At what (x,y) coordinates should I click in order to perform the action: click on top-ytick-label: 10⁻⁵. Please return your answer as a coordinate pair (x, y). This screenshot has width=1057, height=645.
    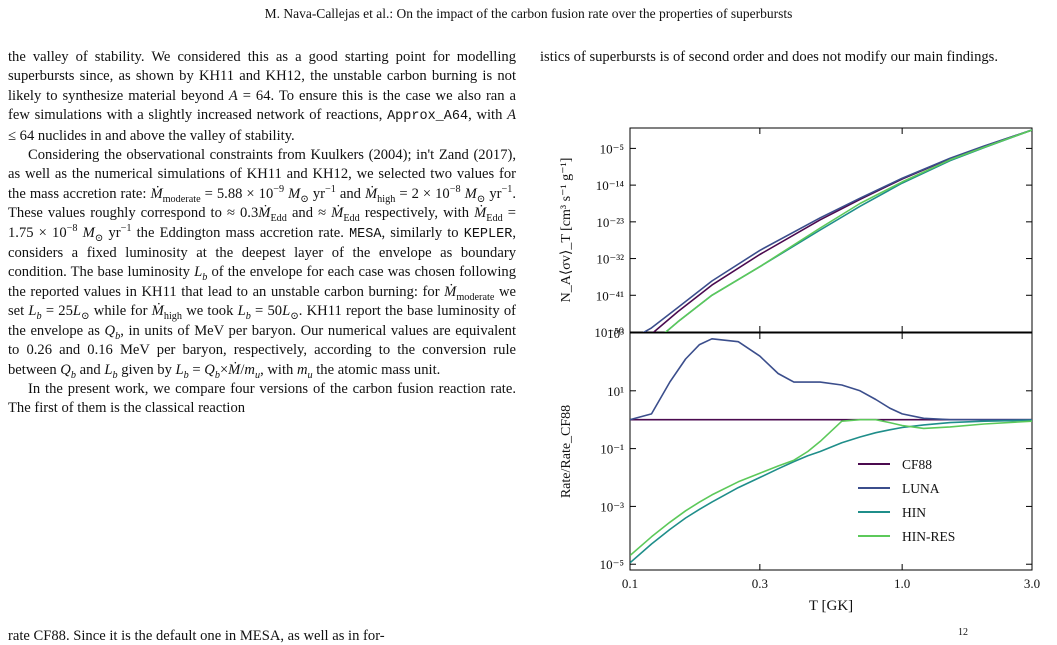
    Looking at the image, I should click on (612, 148).